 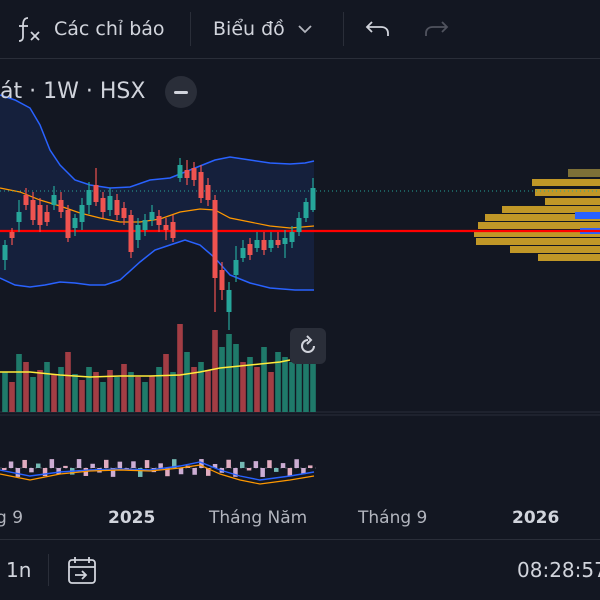 I want to click on clock-time: 08:28:57, so click(x=558, y=570).